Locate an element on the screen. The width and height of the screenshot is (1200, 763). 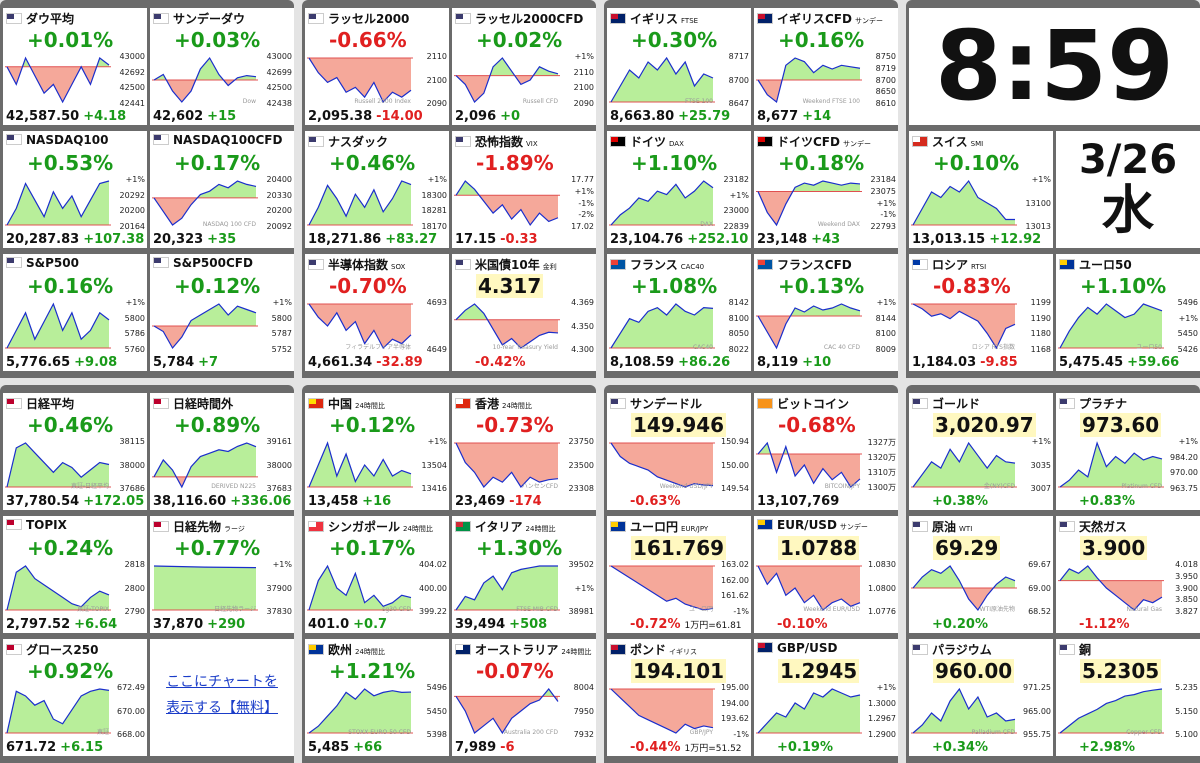
tile: 原油 WTI WTI原油先物 69.67 69.00 68.52 +0.20% 69.29 is located at coordinates (981, 574).